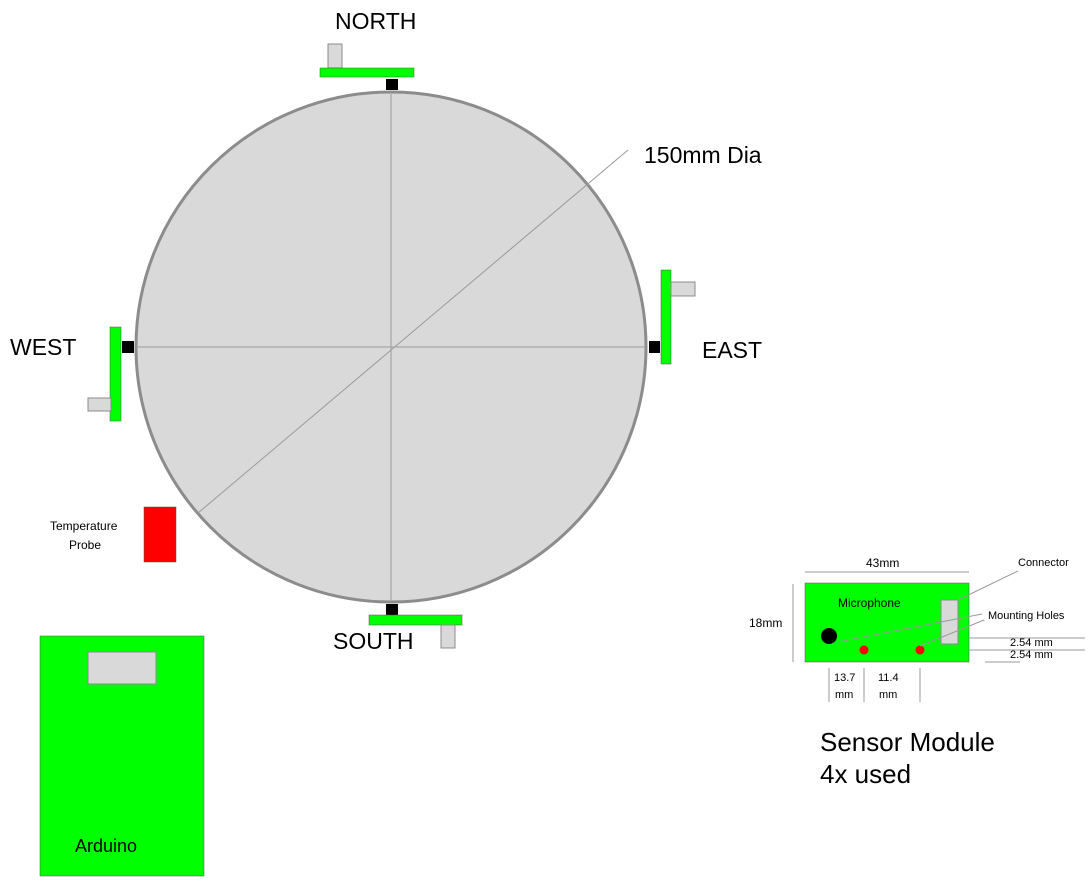 This screenshot has height=881, width=1091. What do you see at coordinates (949, 622) in the screenshot?
I see `module-connector` at bounding box center [949, 622].